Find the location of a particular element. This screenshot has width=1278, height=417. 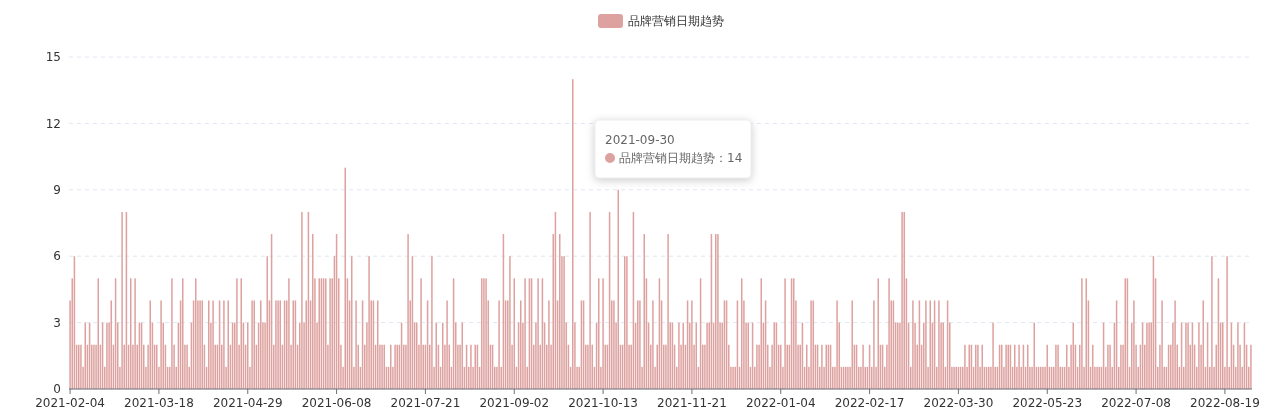

y-tick-label: 3 is located at coordinates (57, 322).